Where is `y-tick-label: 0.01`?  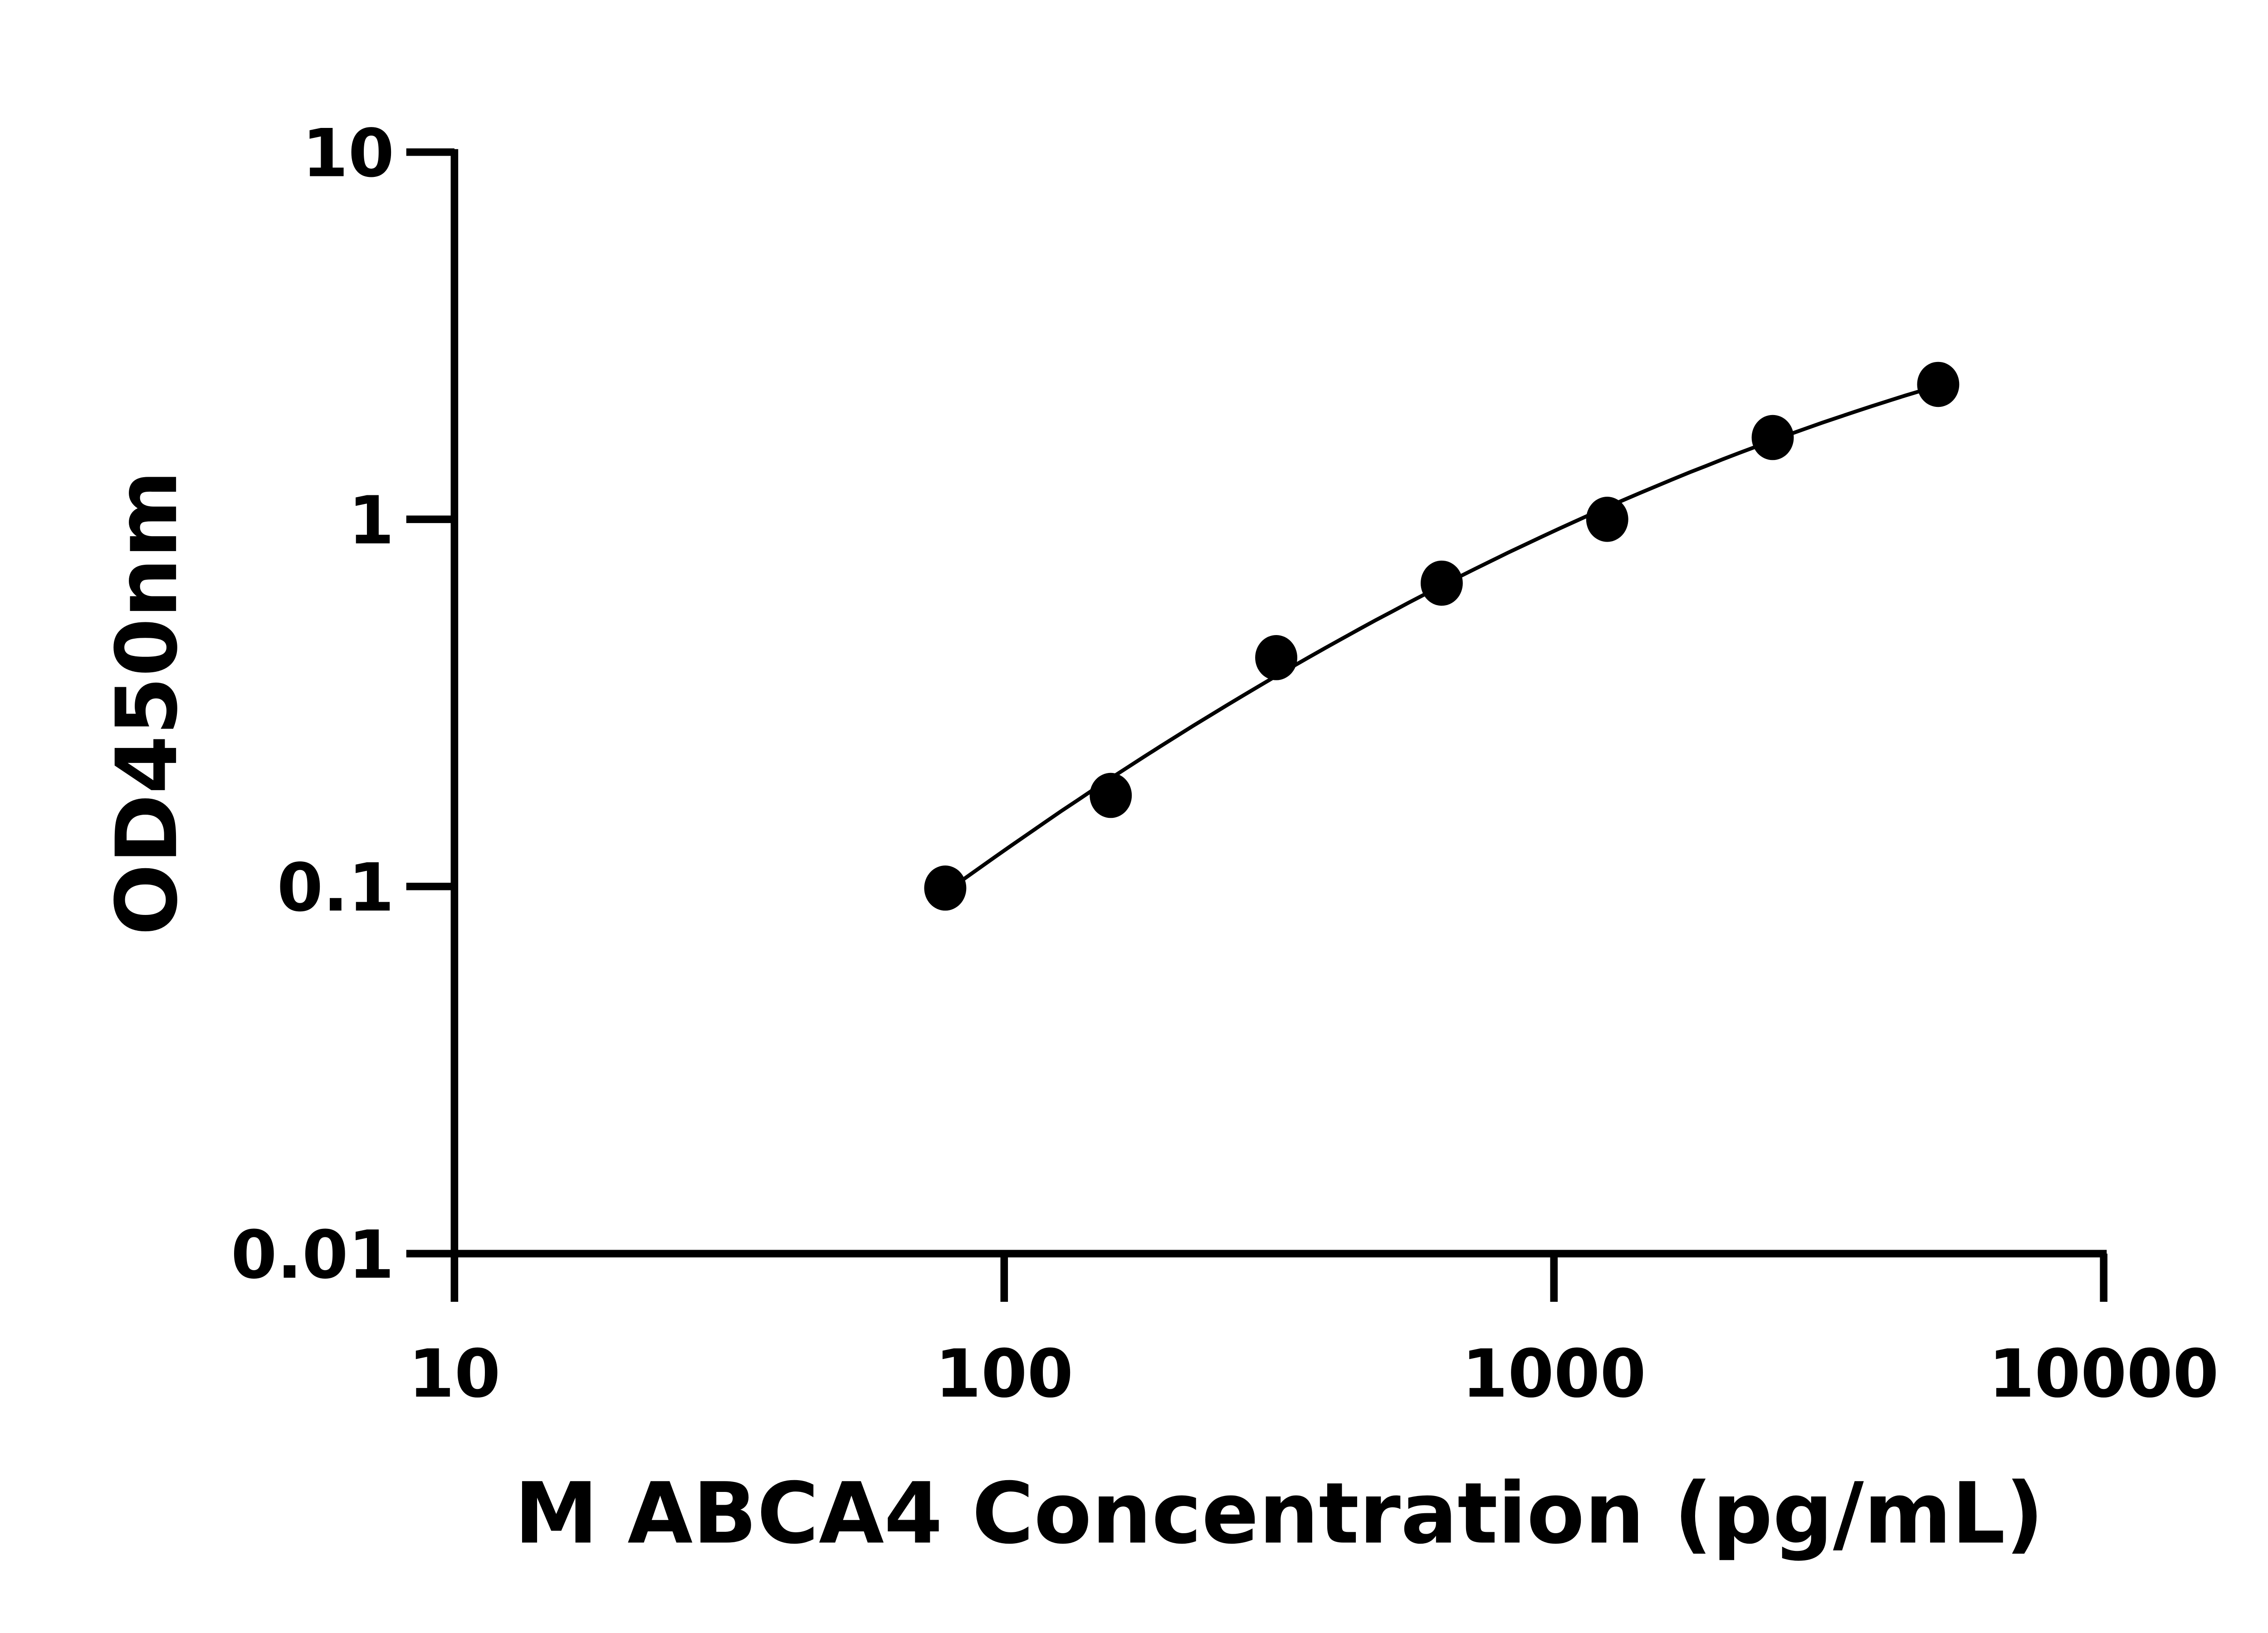 y-tick-label: 0.01 is located at coordinates (312, 1255).